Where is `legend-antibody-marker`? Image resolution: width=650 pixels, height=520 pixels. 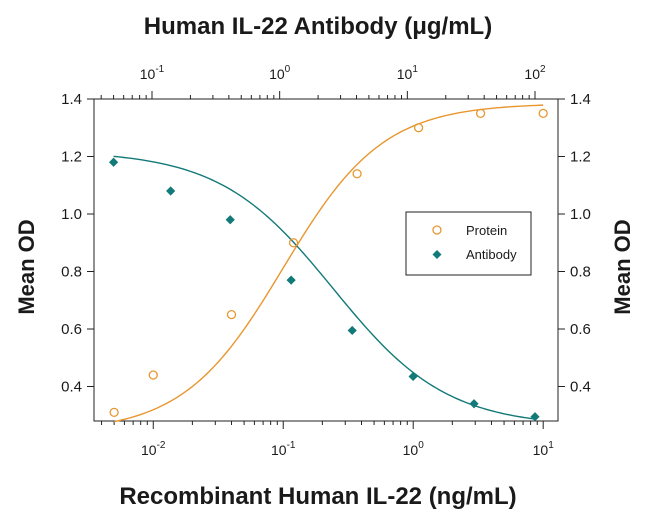 legend-antibody-marker is located at coordinates (437, 254).